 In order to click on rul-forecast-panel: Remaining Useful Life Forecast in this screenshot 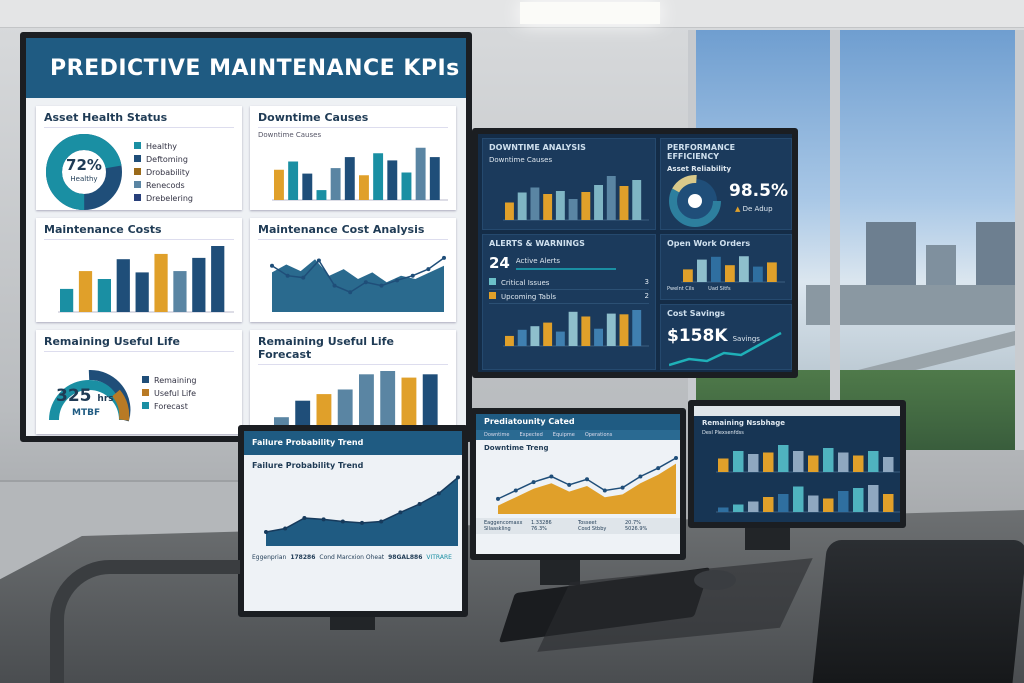, I will do `click(353, 383)`.